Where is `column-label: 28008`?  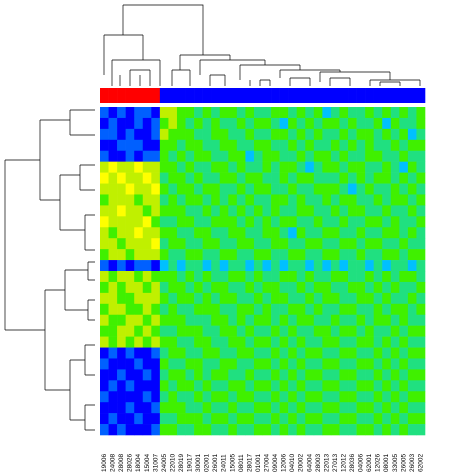 column-label: 28008 is located at coordinates (121, 463).